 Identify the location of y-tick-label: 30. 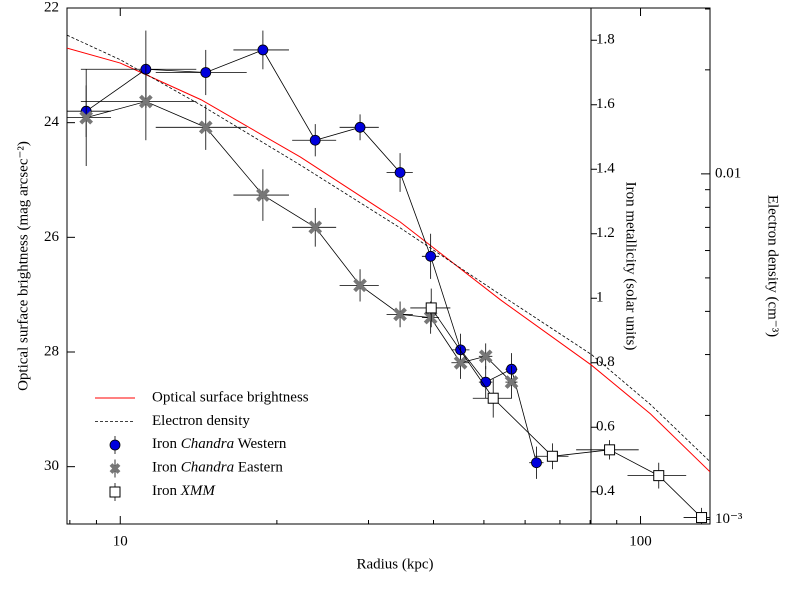
(51, 466).